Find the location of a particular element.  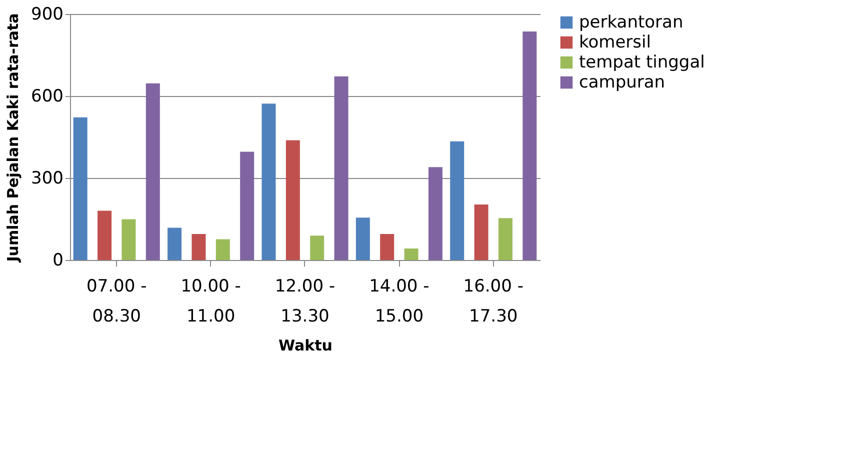

y-tick-label: 600 is located at coordinates (47, 96).